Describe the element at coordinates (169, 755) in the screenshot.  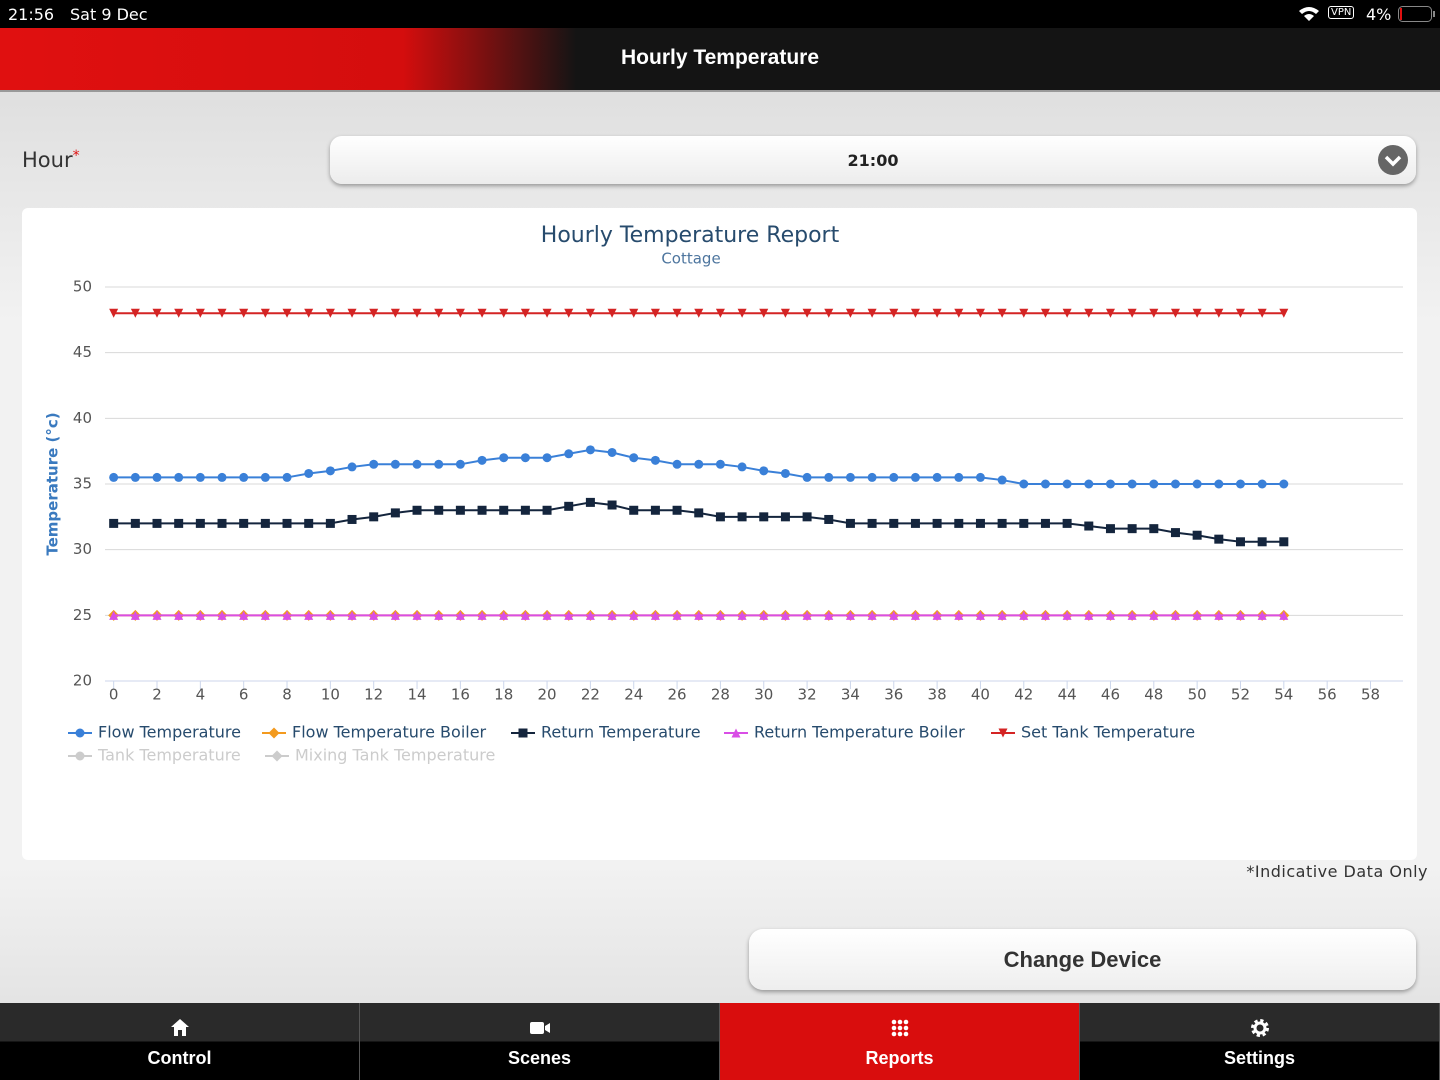
I see `legend-label: Tank Temperature` at that location.